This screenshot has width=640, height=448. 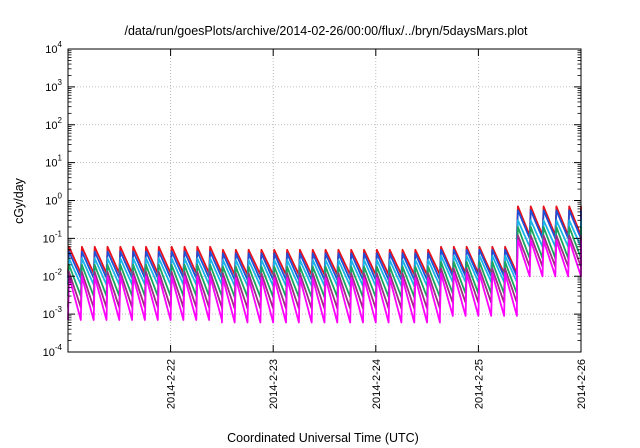 I want to click on y-tick-label: 10⁻¹, so click(x=53, y=237).